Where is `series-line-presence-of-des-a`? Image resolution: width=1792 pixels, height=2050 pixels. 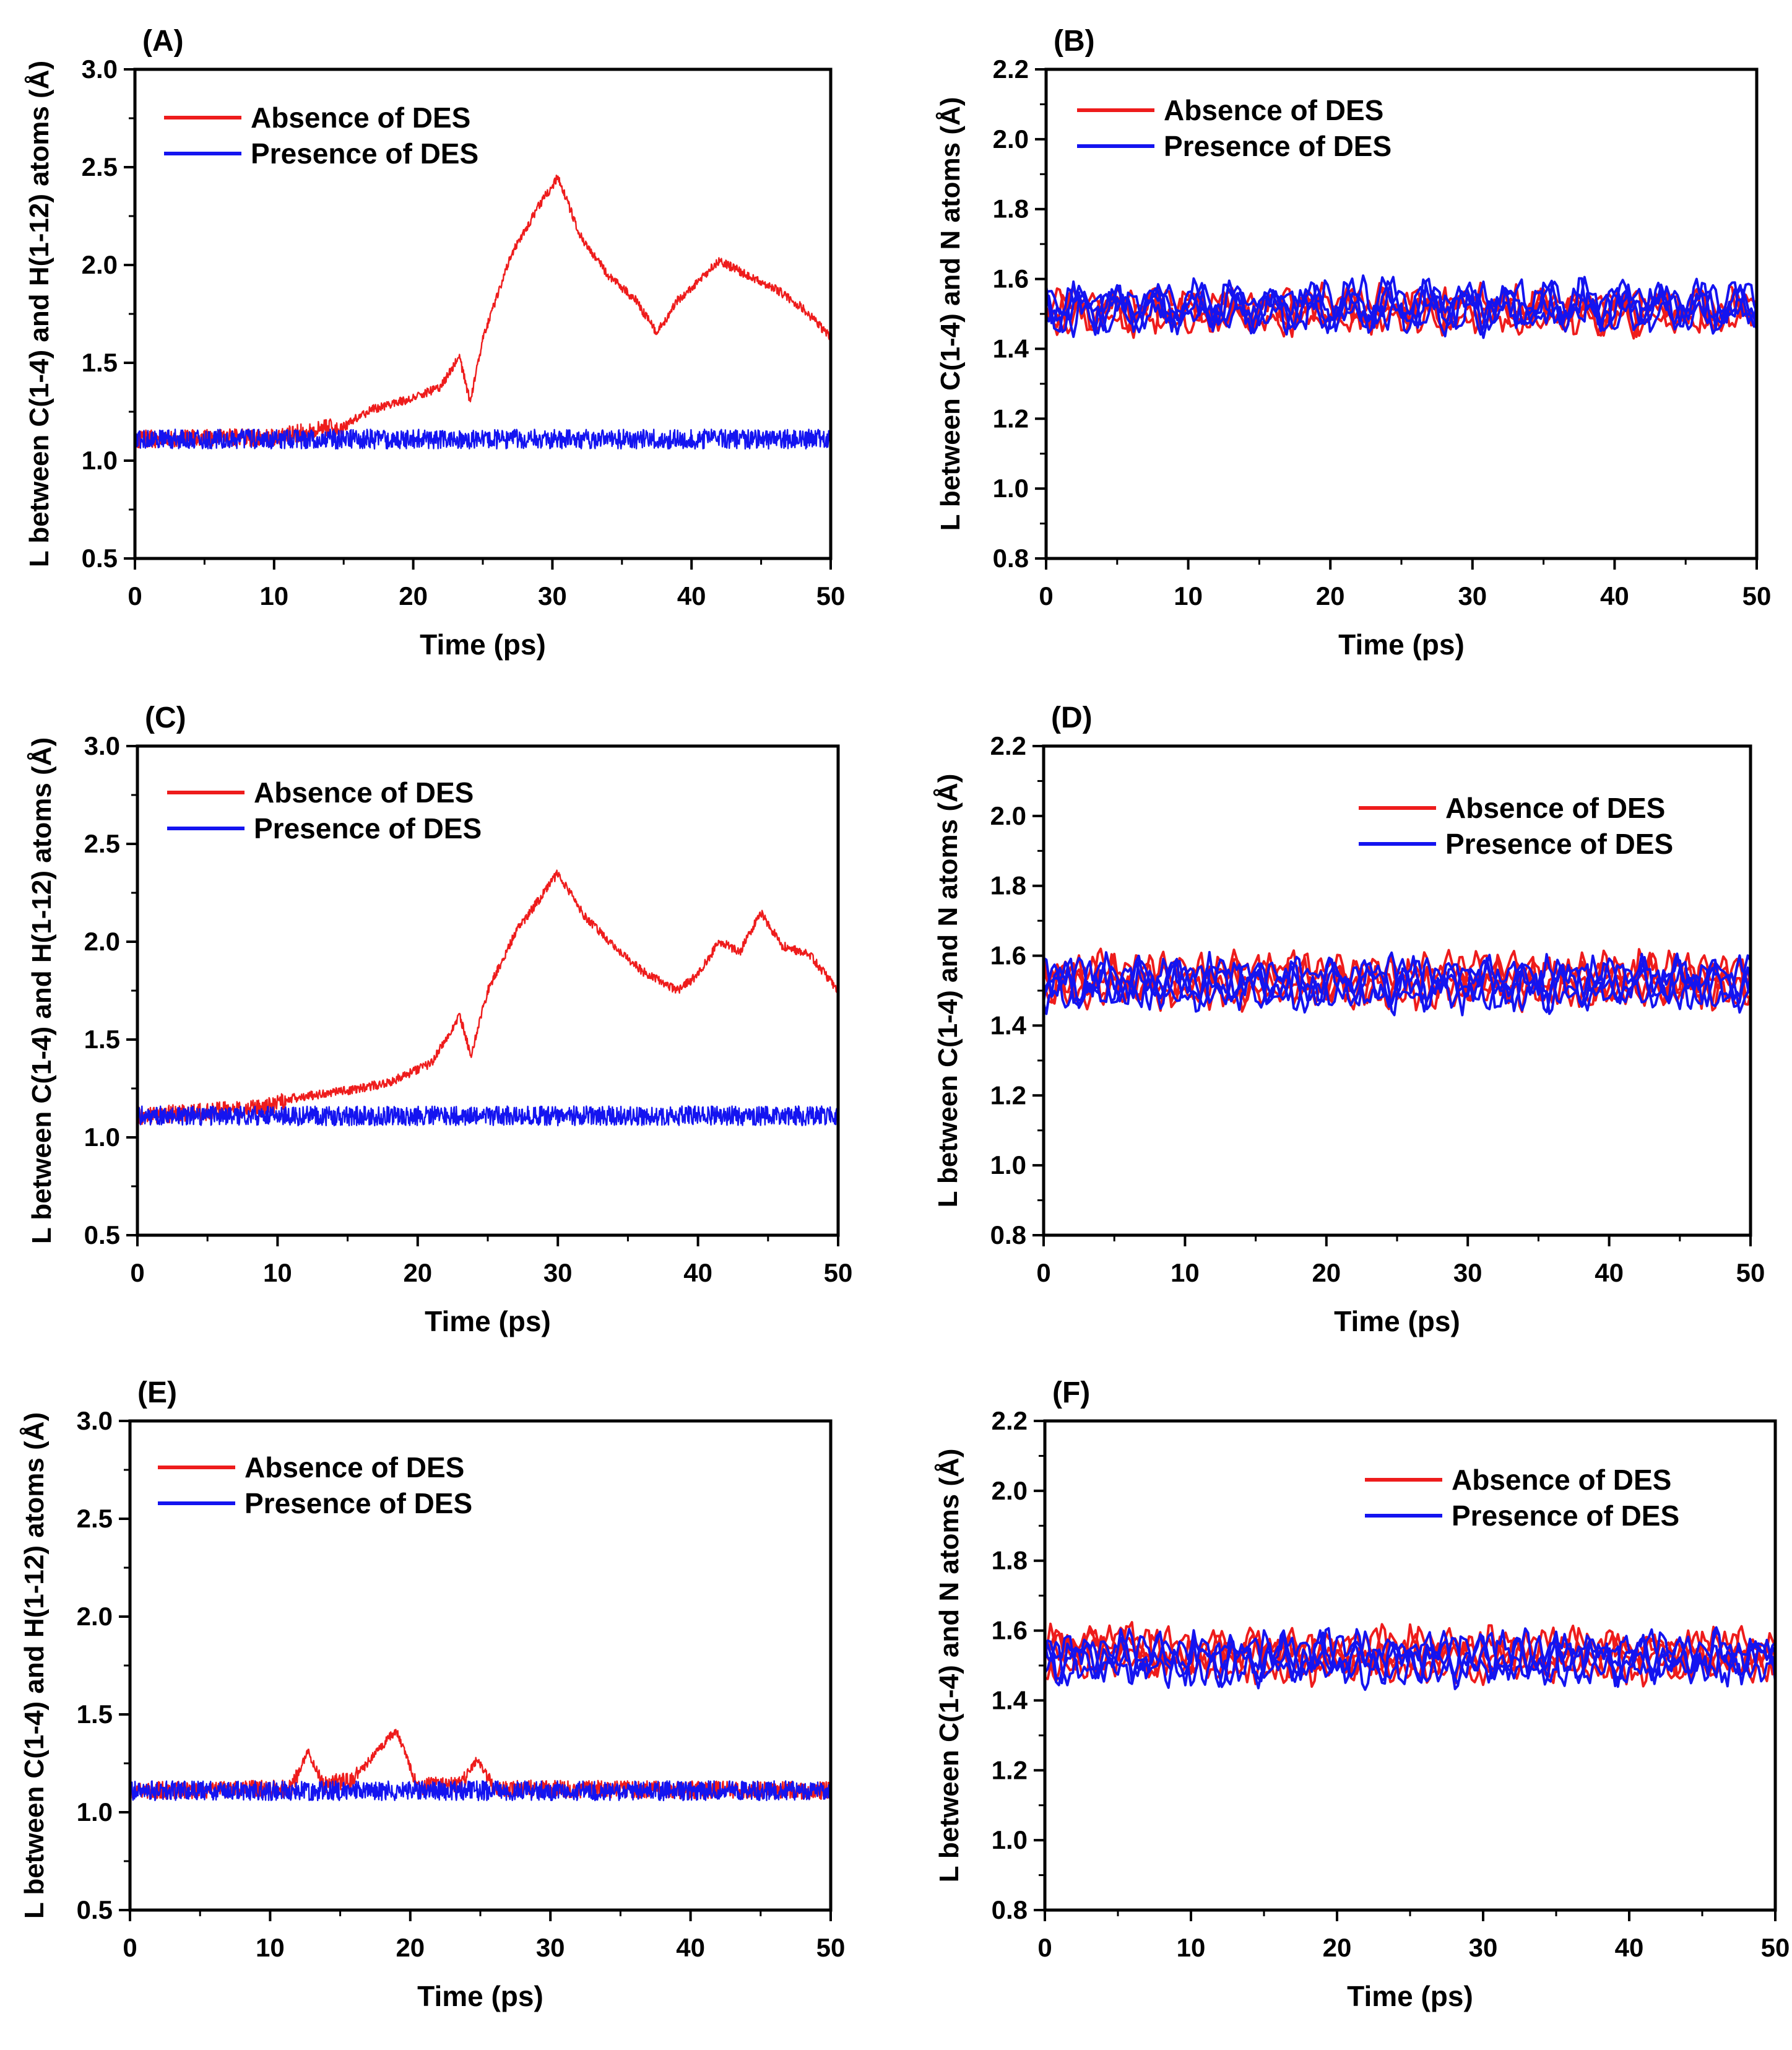 series-line-presence-of-des-a is located at coordinates (483, 439).